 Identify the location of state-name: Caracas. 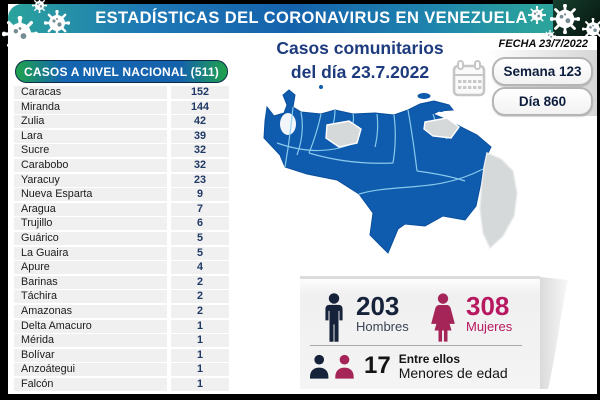
(90, 92).